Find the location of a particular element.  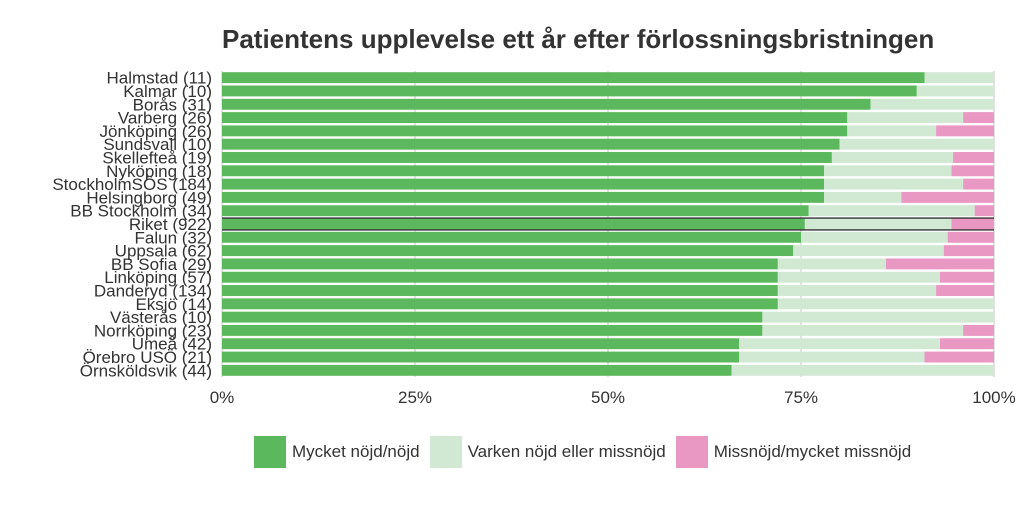

category-label: Riket (922) is located at coordinates (170, 224).